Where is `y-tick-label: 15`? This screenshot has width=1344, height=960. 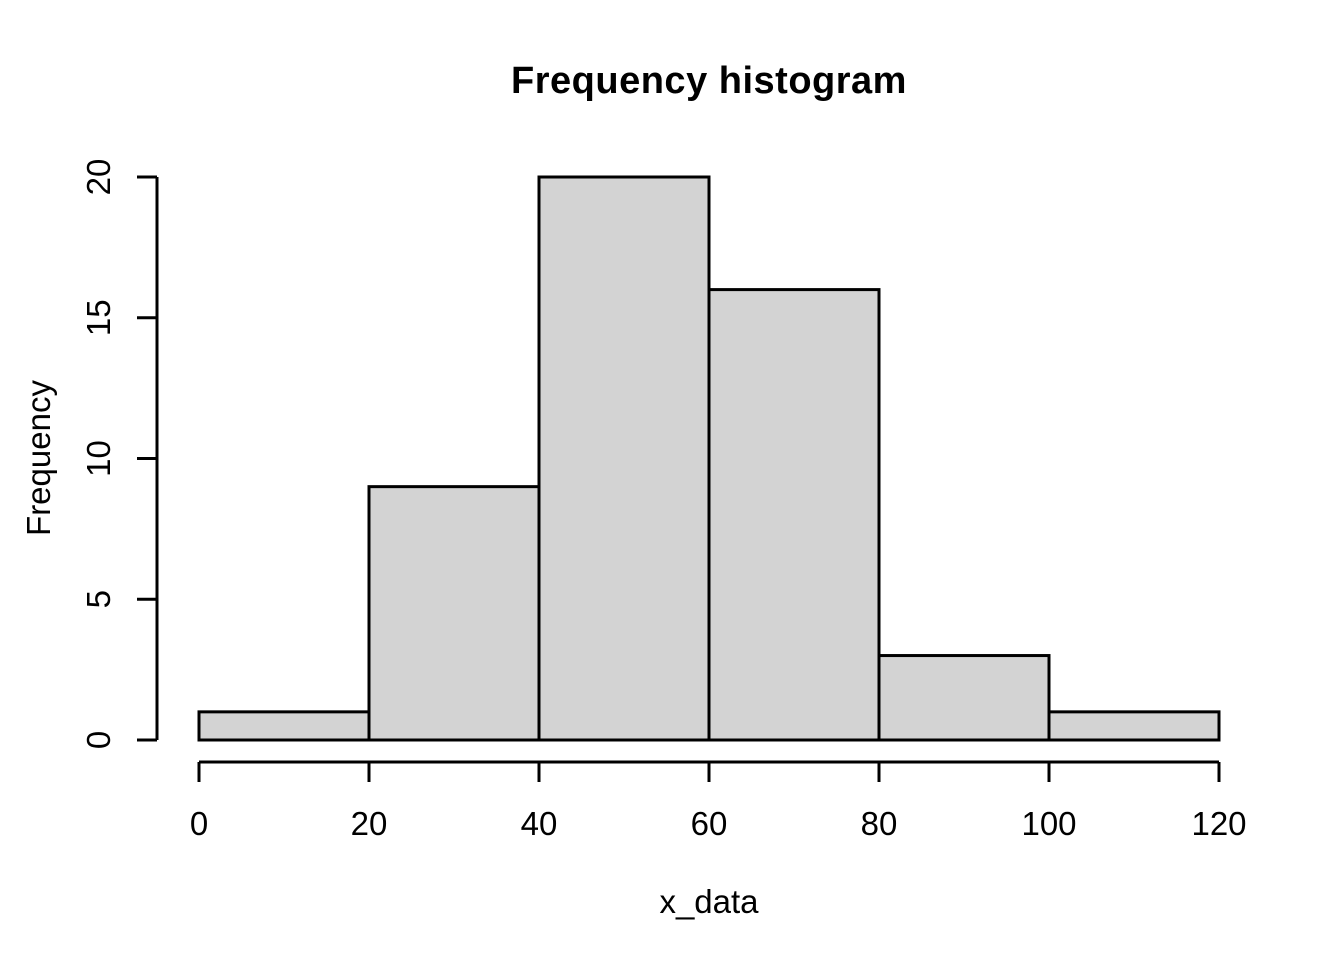 y-tick-label: 15 is located at coordinates (98, 317).